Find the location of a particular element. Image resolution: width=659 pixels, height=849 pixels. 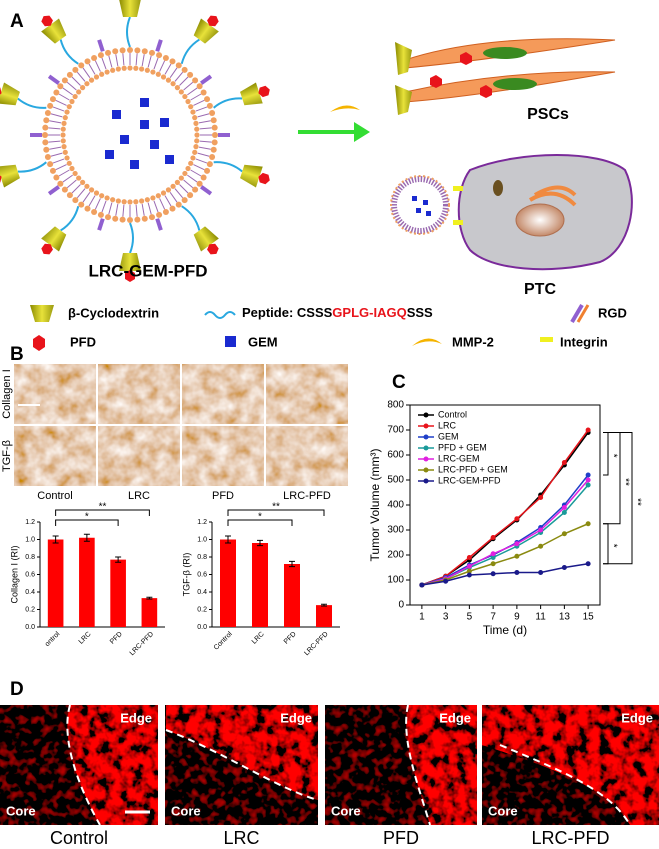

ptc-cell is located at coordinates (511, 212).